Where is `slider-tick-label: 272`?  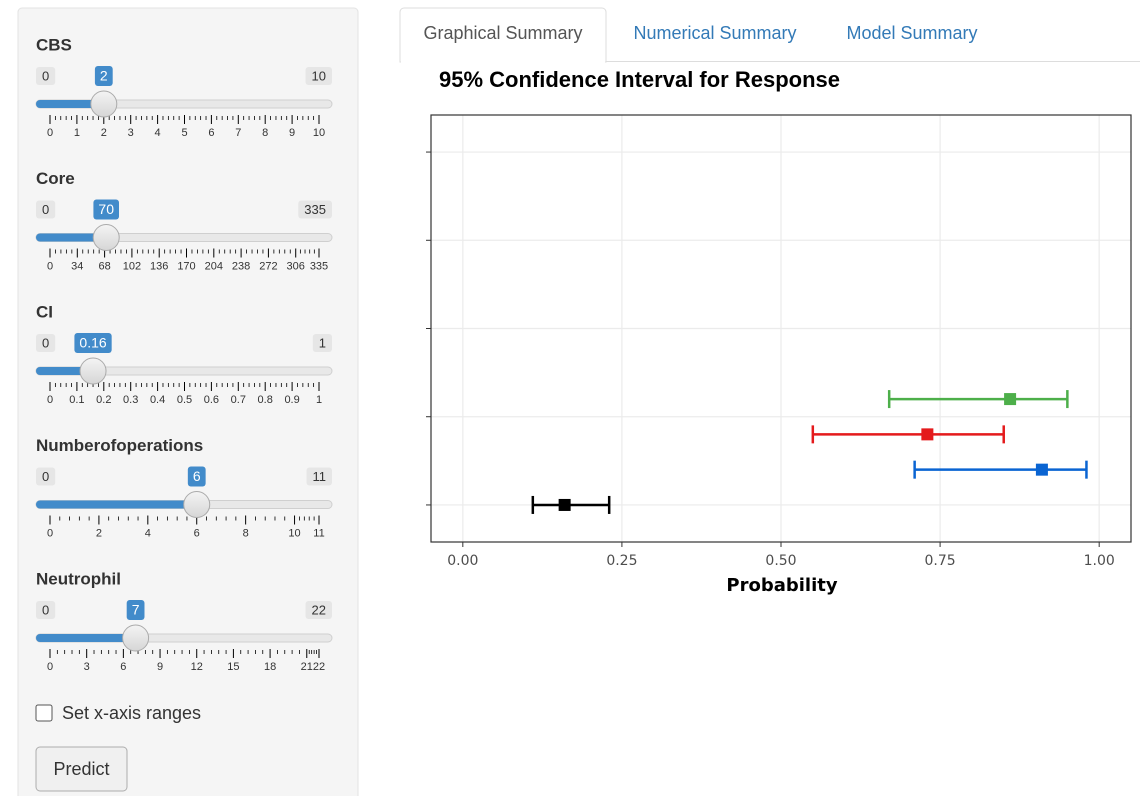
slider-tick-label: 272 is located at coordinates (268, 266).